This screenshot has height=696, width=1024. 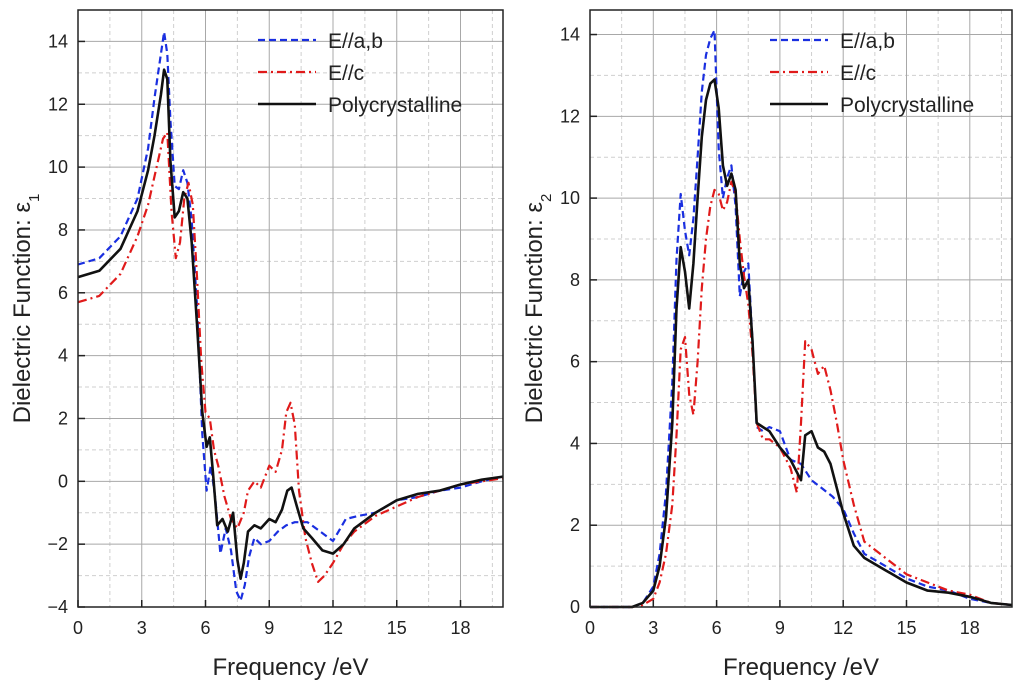 I want to click on y-tick-label: −2, so click(x=57, y=544).